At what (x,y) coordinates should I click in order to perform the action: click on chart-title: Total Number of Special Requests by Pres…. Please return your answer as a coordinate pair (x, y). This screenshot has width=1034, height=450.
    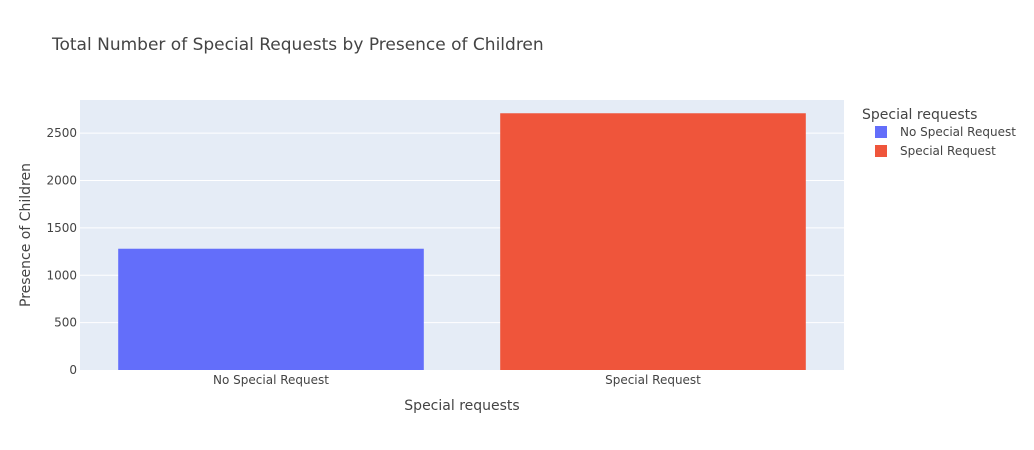
    Looking at the image, I should click on (297, 45).